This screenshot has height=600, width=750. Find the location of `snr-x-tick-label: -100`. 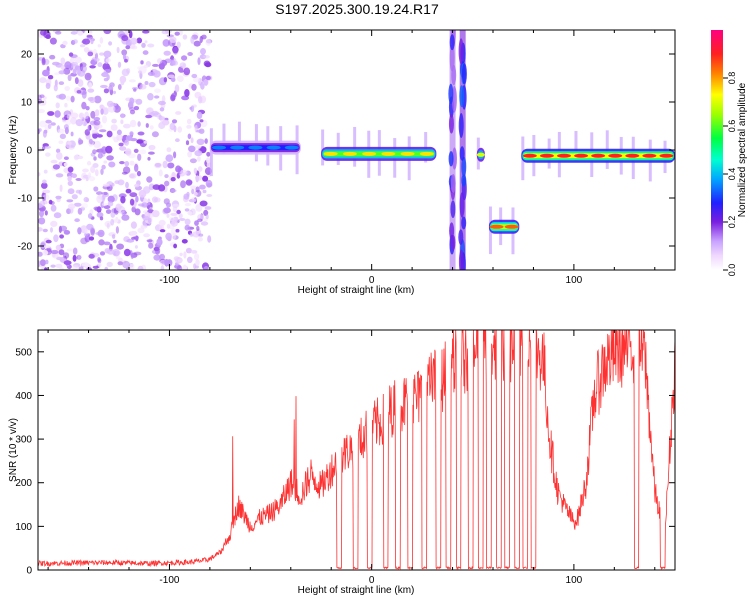

snr-x-tick-label: -100 is located at coordinates (169, 580).